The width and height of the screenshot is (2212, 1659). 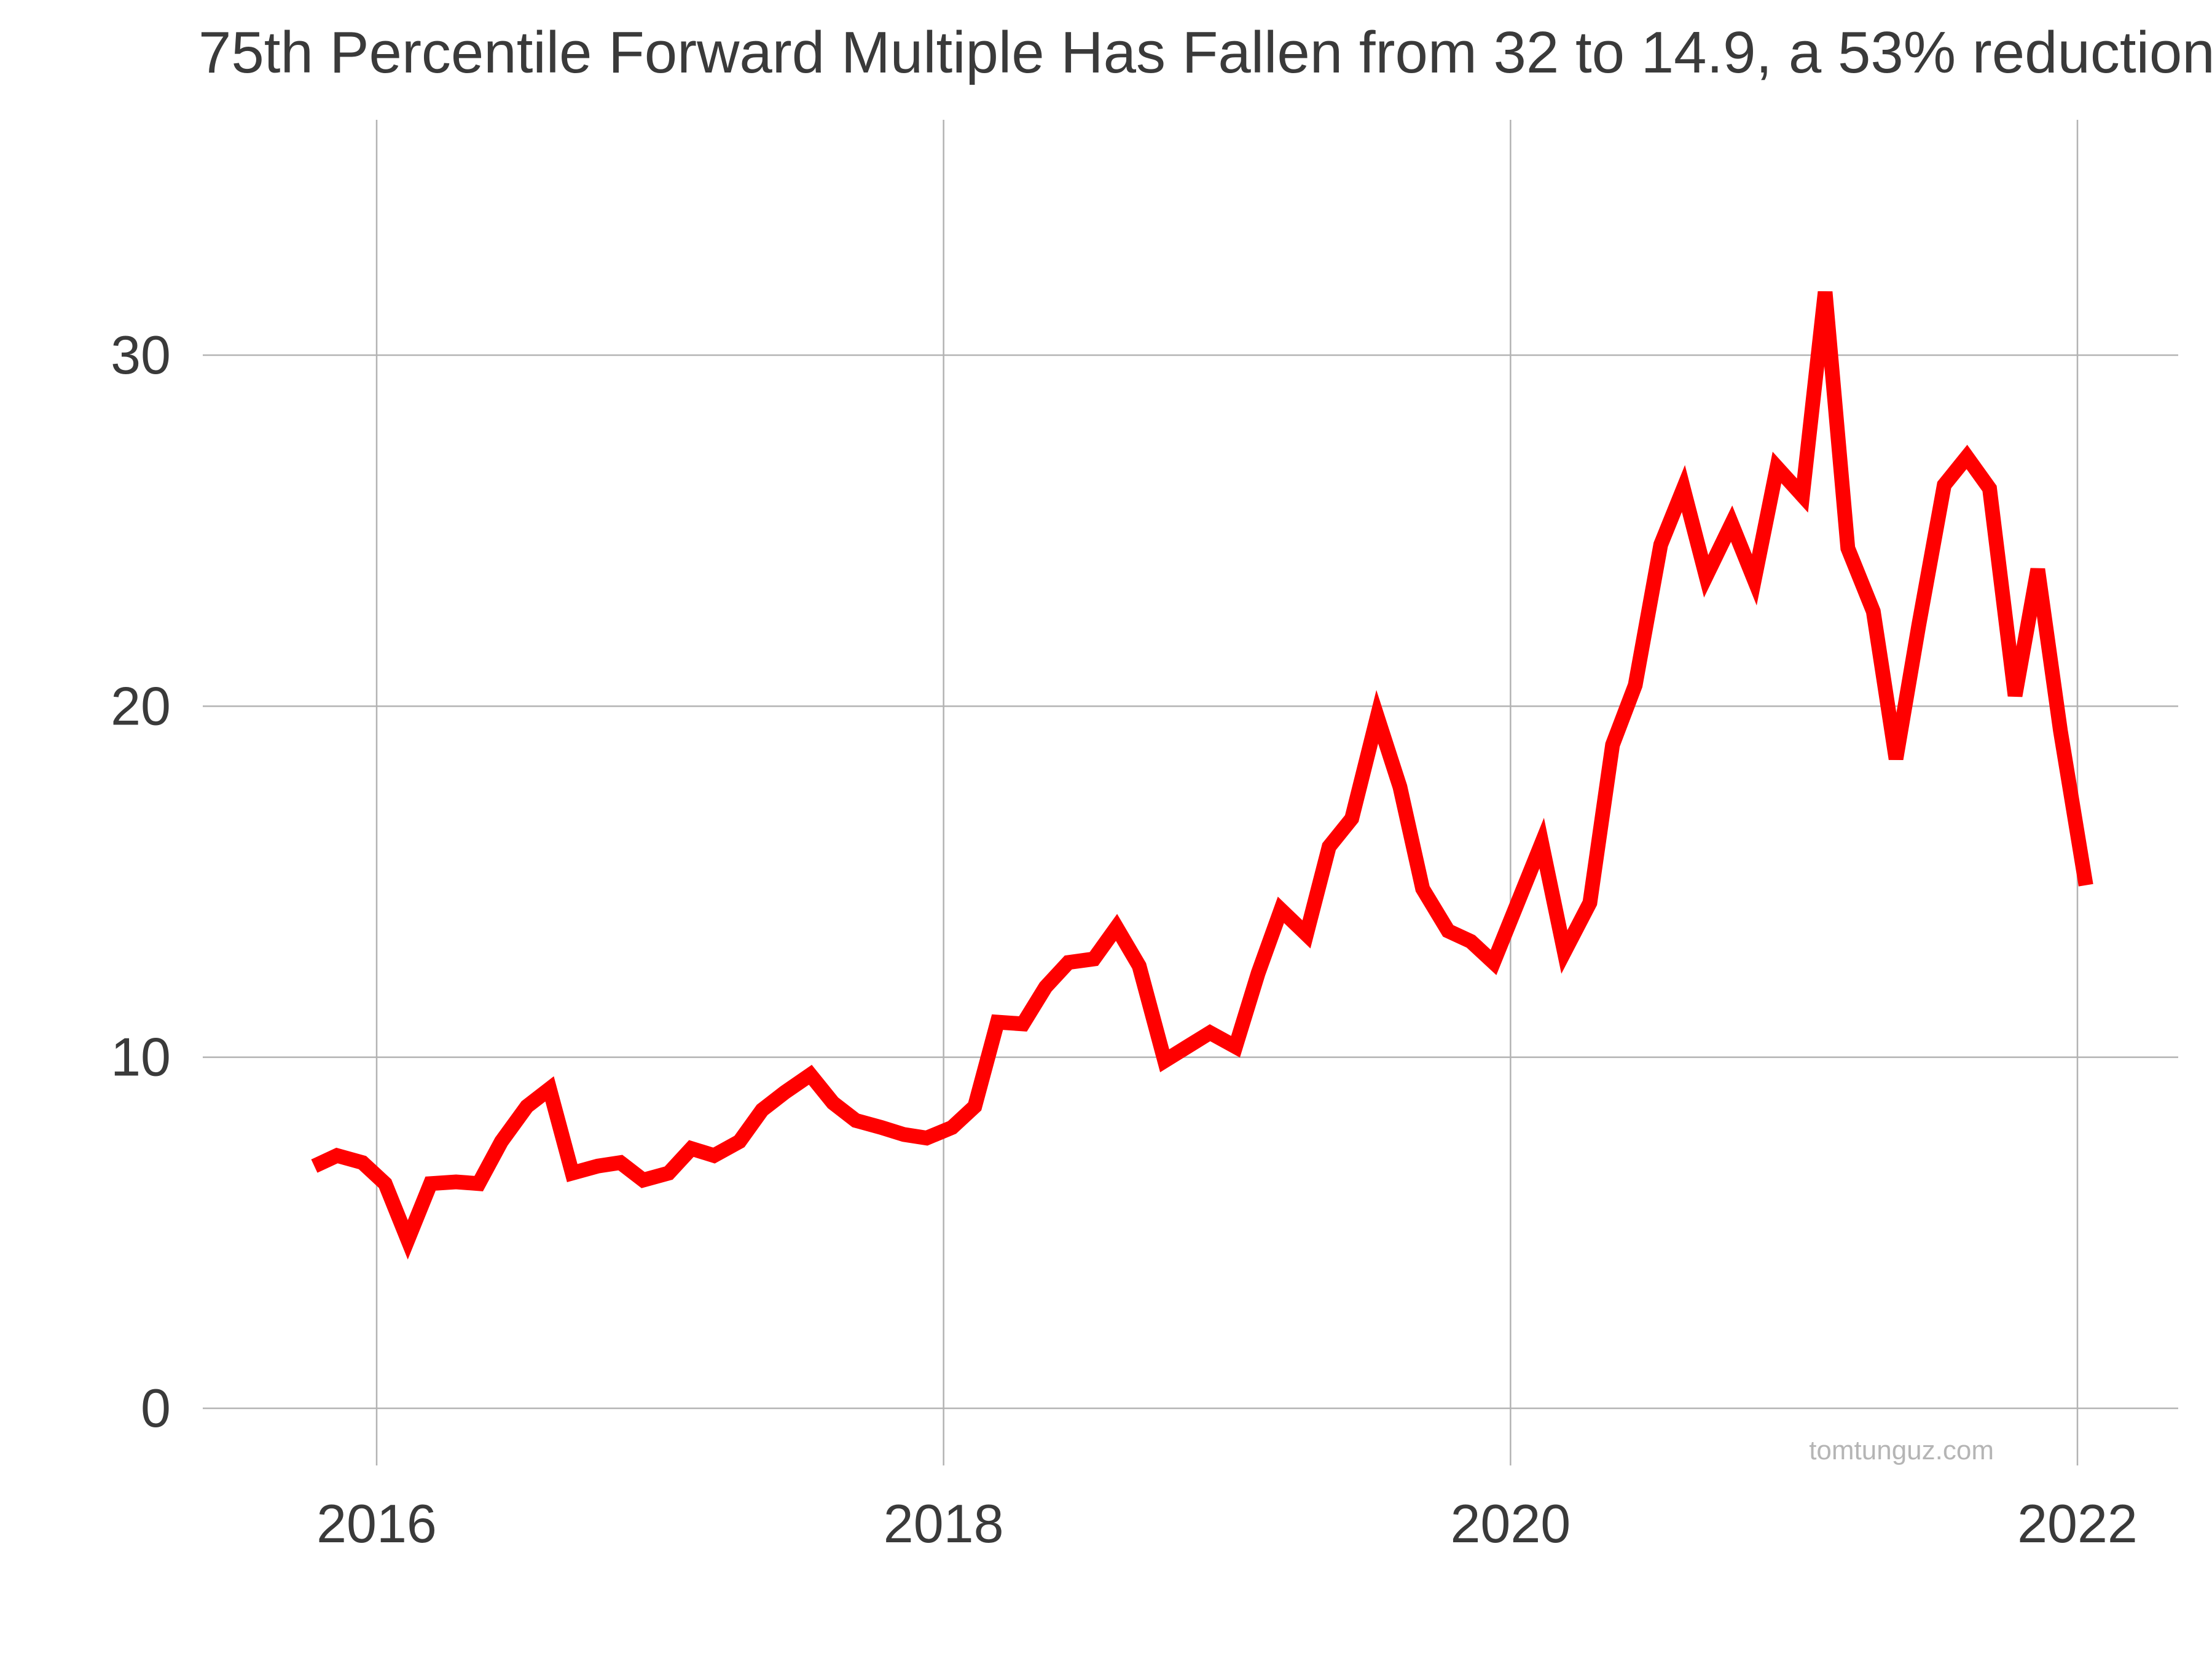 What do you see at coordinates (2077, 1523) in the screenshot?
I see `x-tick-label: 2022` at bounding box center [2077, 1523].